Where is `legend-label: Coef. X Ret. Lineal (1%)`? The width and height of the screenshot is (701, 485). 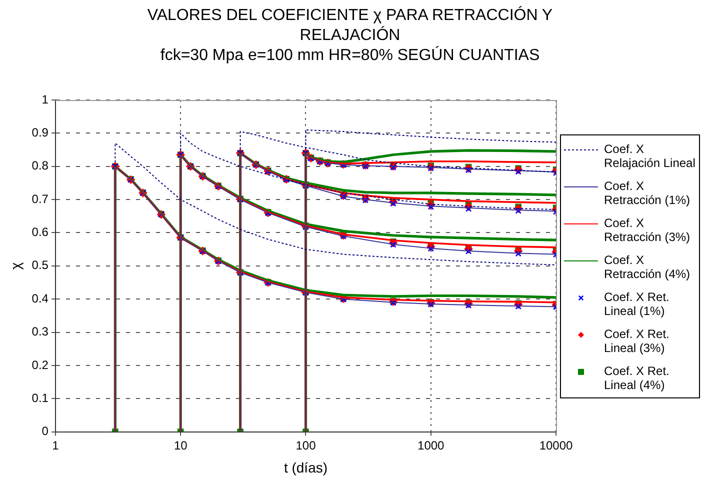
legend-label: Coef. X Ret. Lineal (1%) is located at coordinates (637, 304).